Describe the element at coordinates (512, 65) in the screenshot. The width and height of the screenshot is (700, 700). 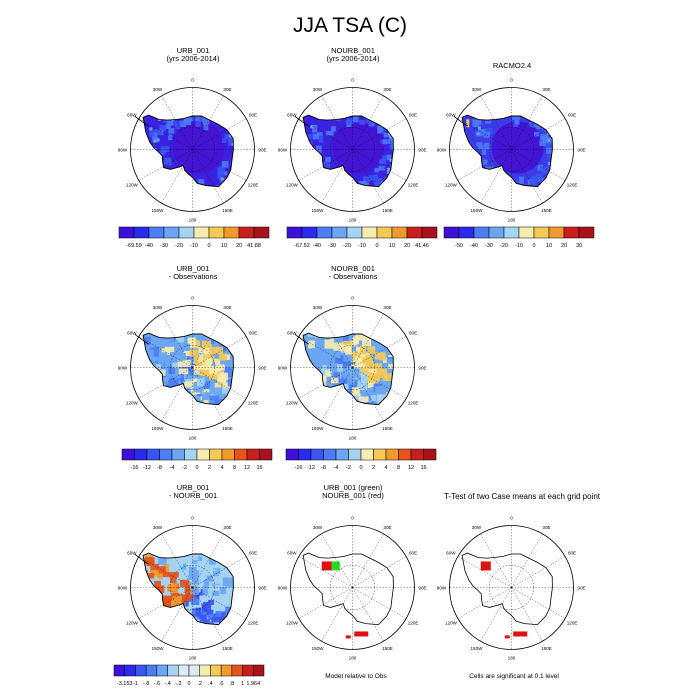
I see `panel-3-title-line1: RACMO2.4` at that location.